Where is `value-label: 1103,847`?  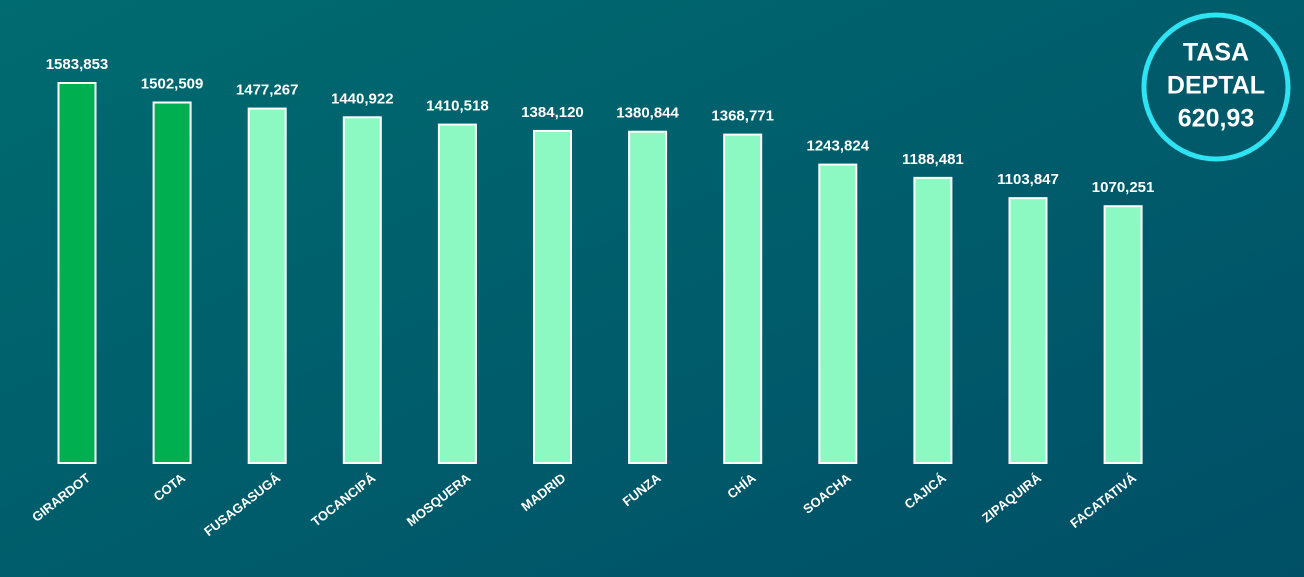
value-label: 1103,847 is located at coordinates (1028, 179).